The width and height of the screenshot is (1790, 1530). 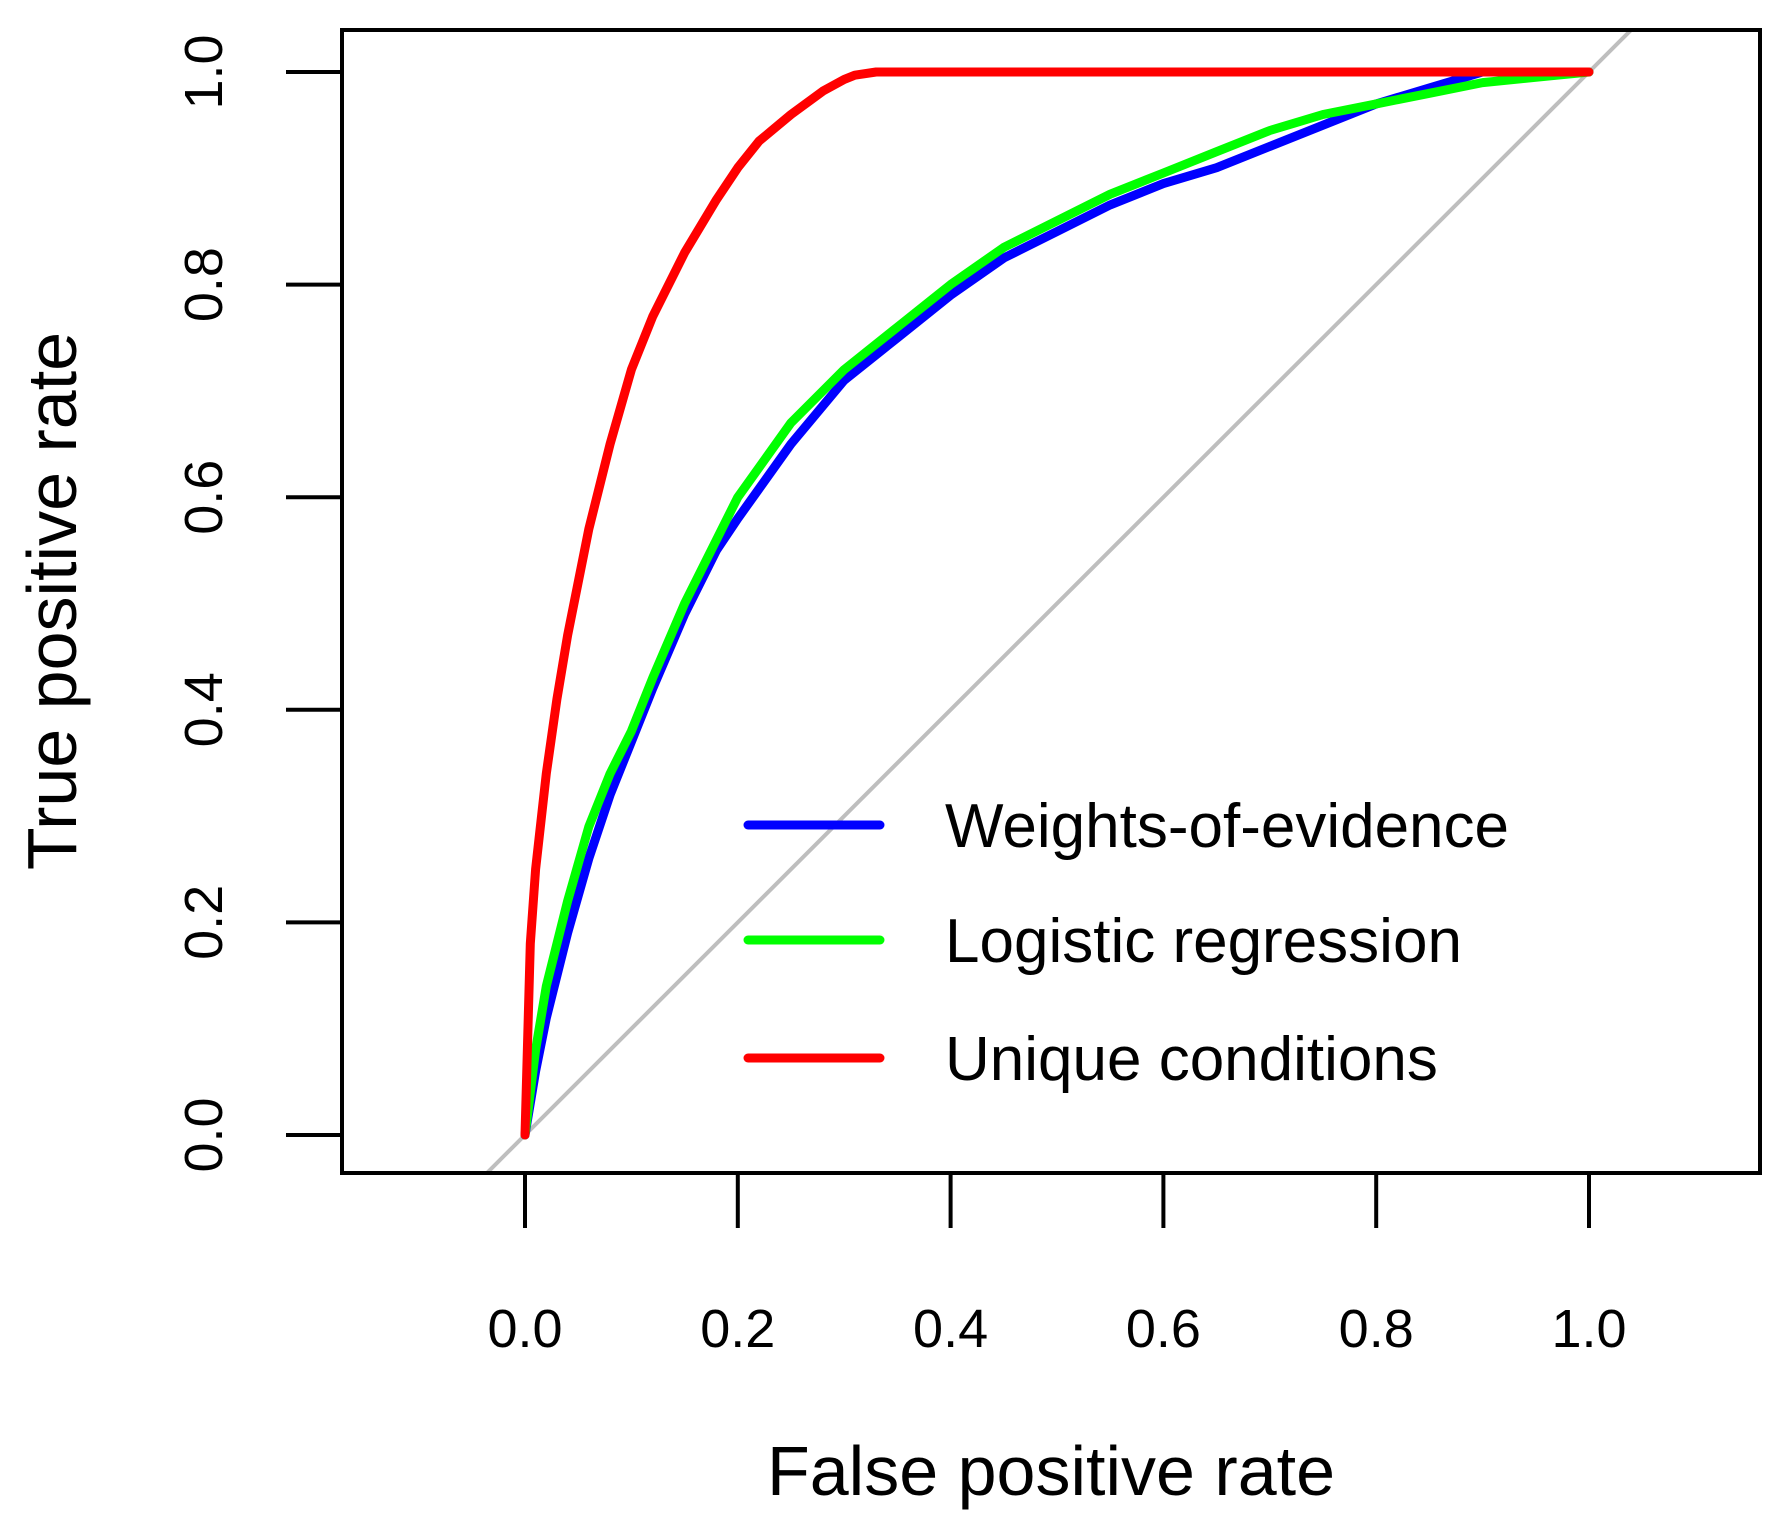 I want to click on x-tick-label-4: 0.8, so click(x=1376, y=1329).